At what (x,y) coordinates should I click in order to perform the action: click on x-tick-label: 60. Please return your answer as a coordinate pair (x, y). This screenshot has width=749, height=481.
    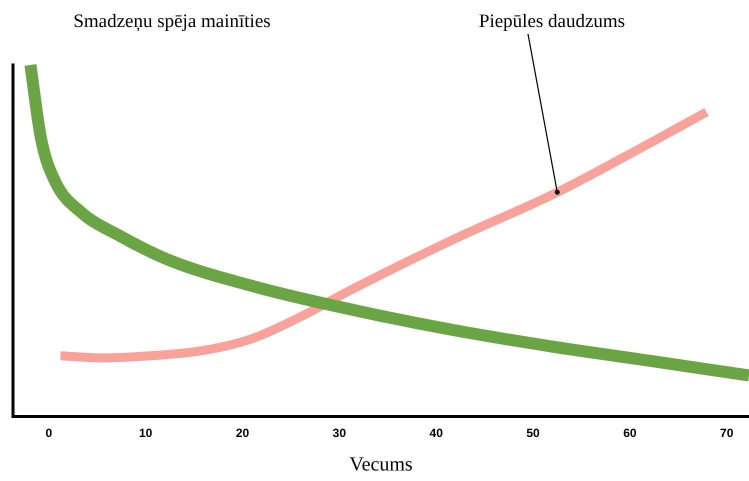
    Looking at the image, I should click on (630, 433).